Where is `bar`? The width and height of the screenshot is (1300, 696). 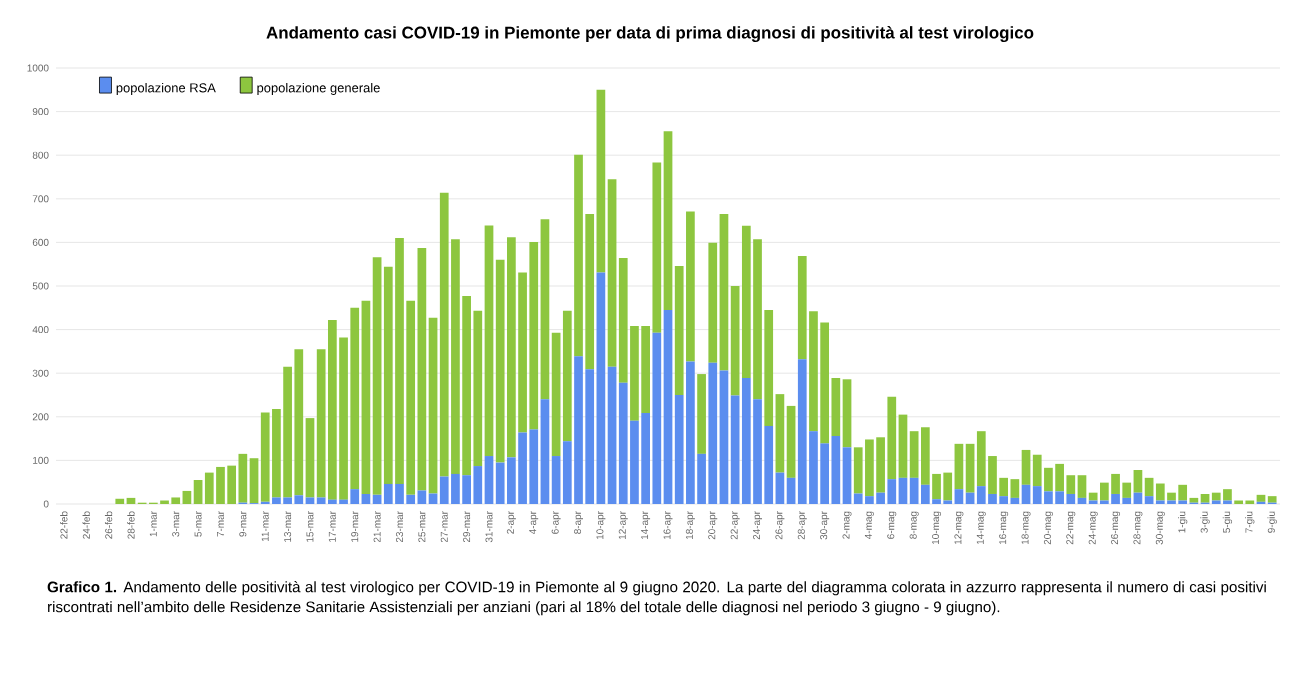 bar is located at coordinates (701, 414).